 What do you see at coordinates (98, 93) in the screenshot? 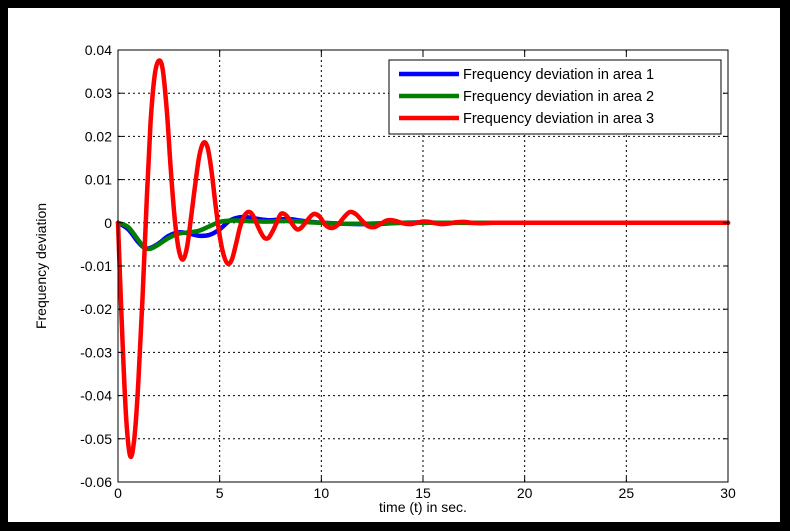
I see `y-tick-label: 0.03` at bounding box center [98, 93].